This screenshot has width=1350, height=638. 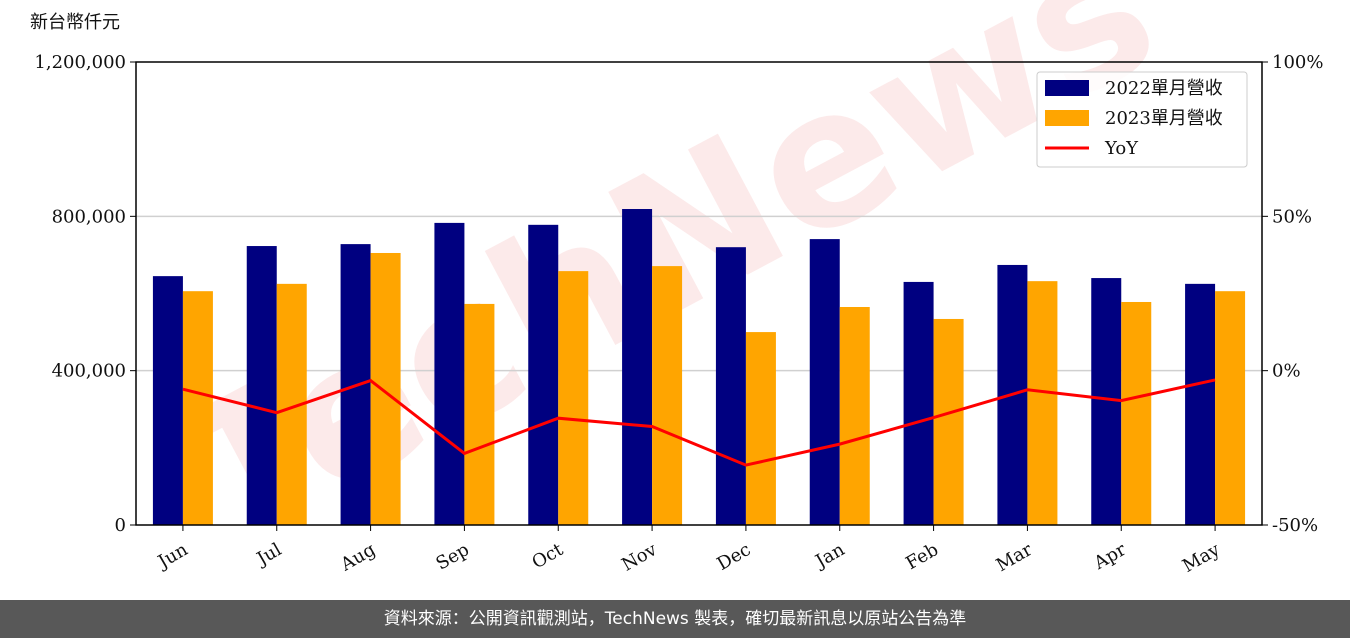 What do you see at coordinates (1164, 118) in the screenshot?
I see `legend-label: 2023單月營收` at bounding box center [1164, 118].